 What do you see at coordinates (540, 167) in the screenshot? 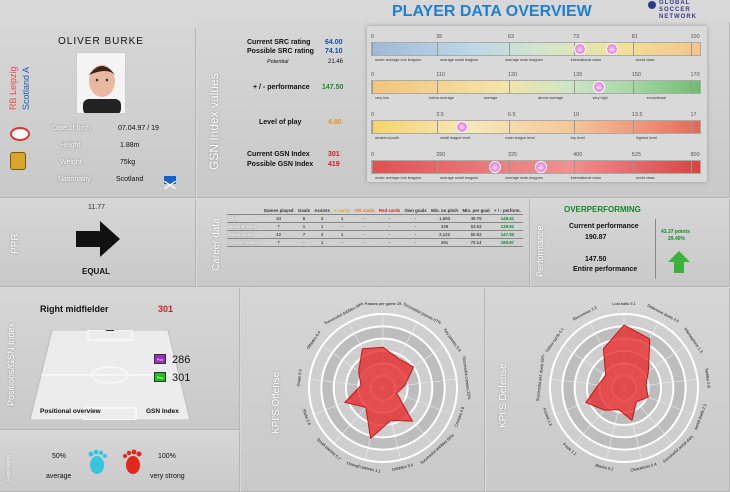
I see `gsn-bar-marker: Pos` at bounding box center [540, 167].